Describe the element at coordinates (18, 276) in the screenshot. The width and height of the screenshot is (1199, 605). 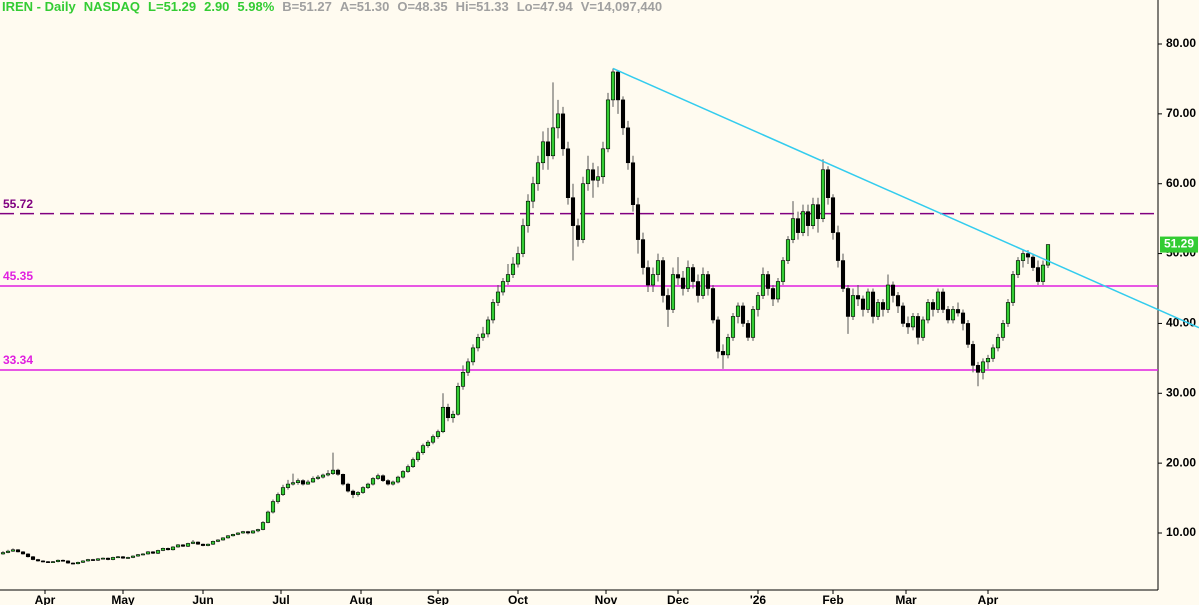
I see `level-label: 45.35` at that location.